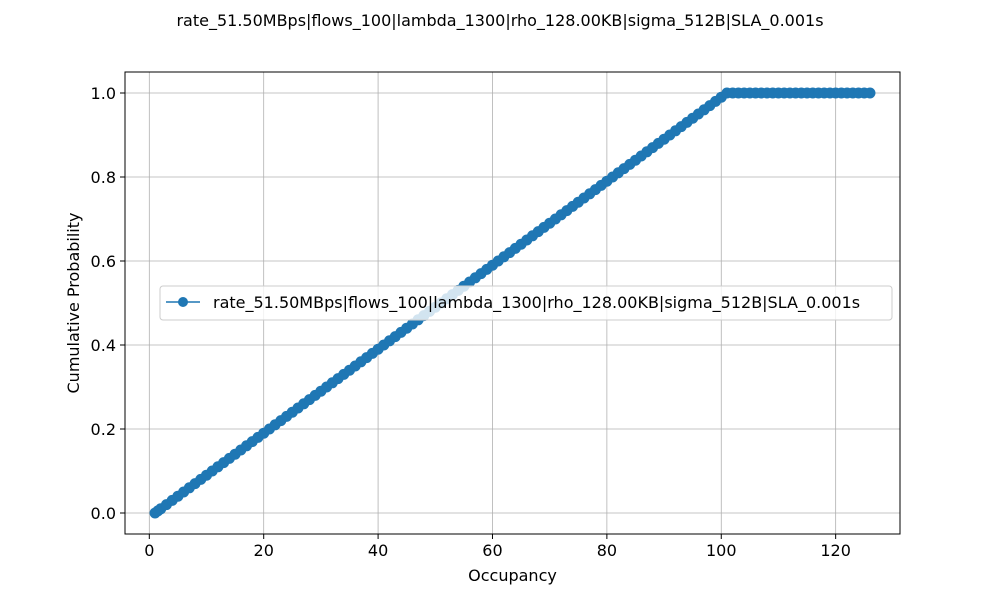 The image size is (1000, 604). Describe the element at coordinates (378, 550) in the screenshot. I see `x-tick-label: 40` at that location.